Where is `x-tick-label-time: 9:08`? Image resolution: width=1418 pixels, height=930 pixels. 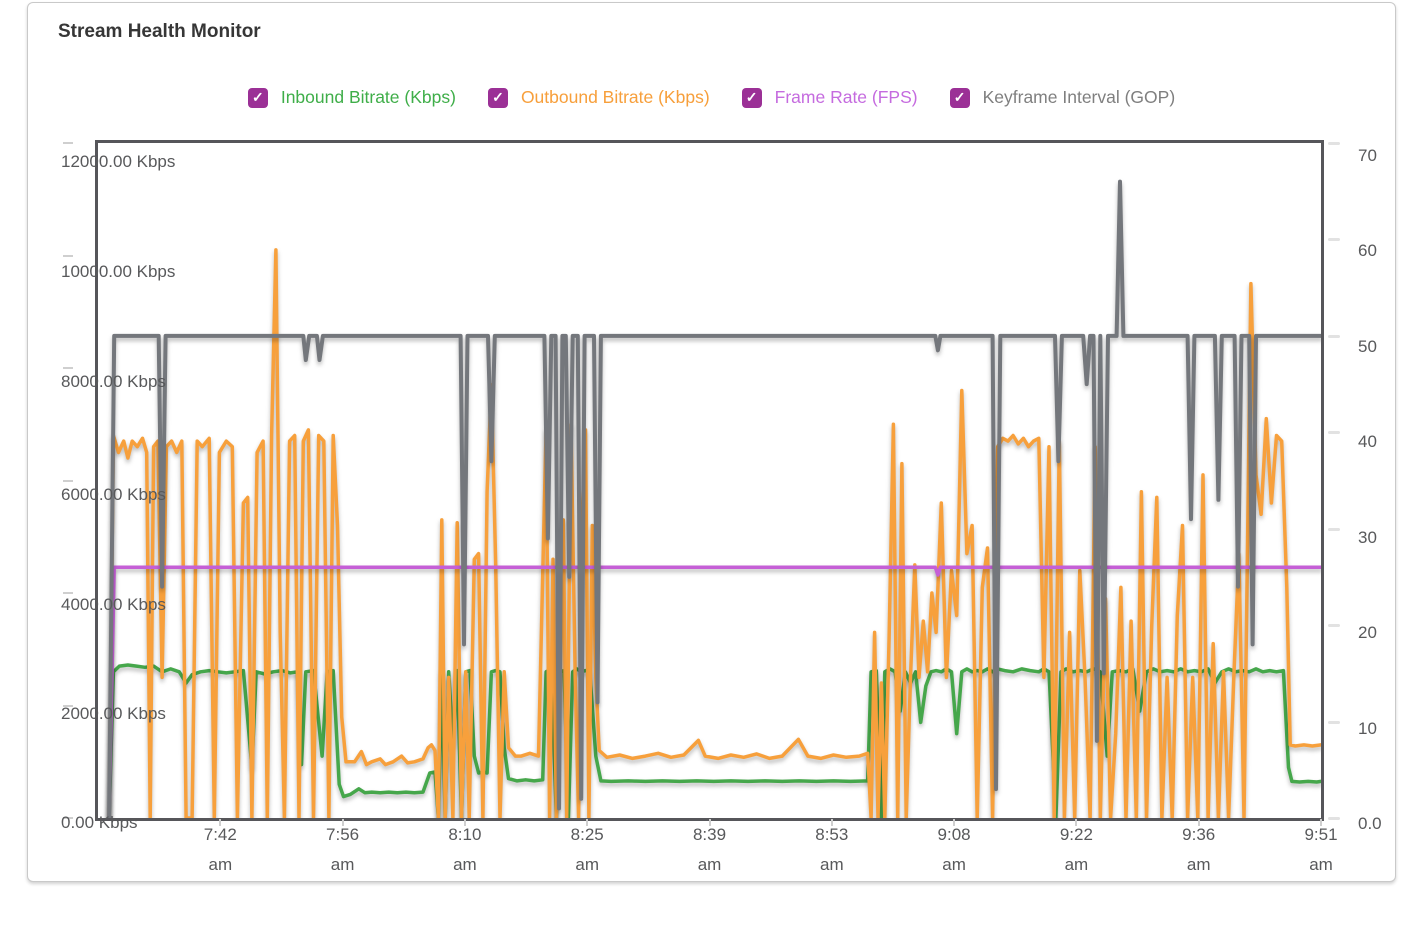
x-tick-label-time: 9:08 is located at coordinates (954, 834).